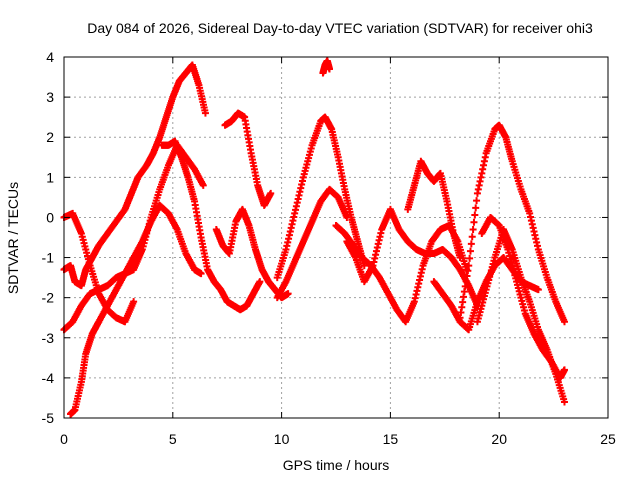  I want to click on x-tick-label: 20, so click(499, 439).